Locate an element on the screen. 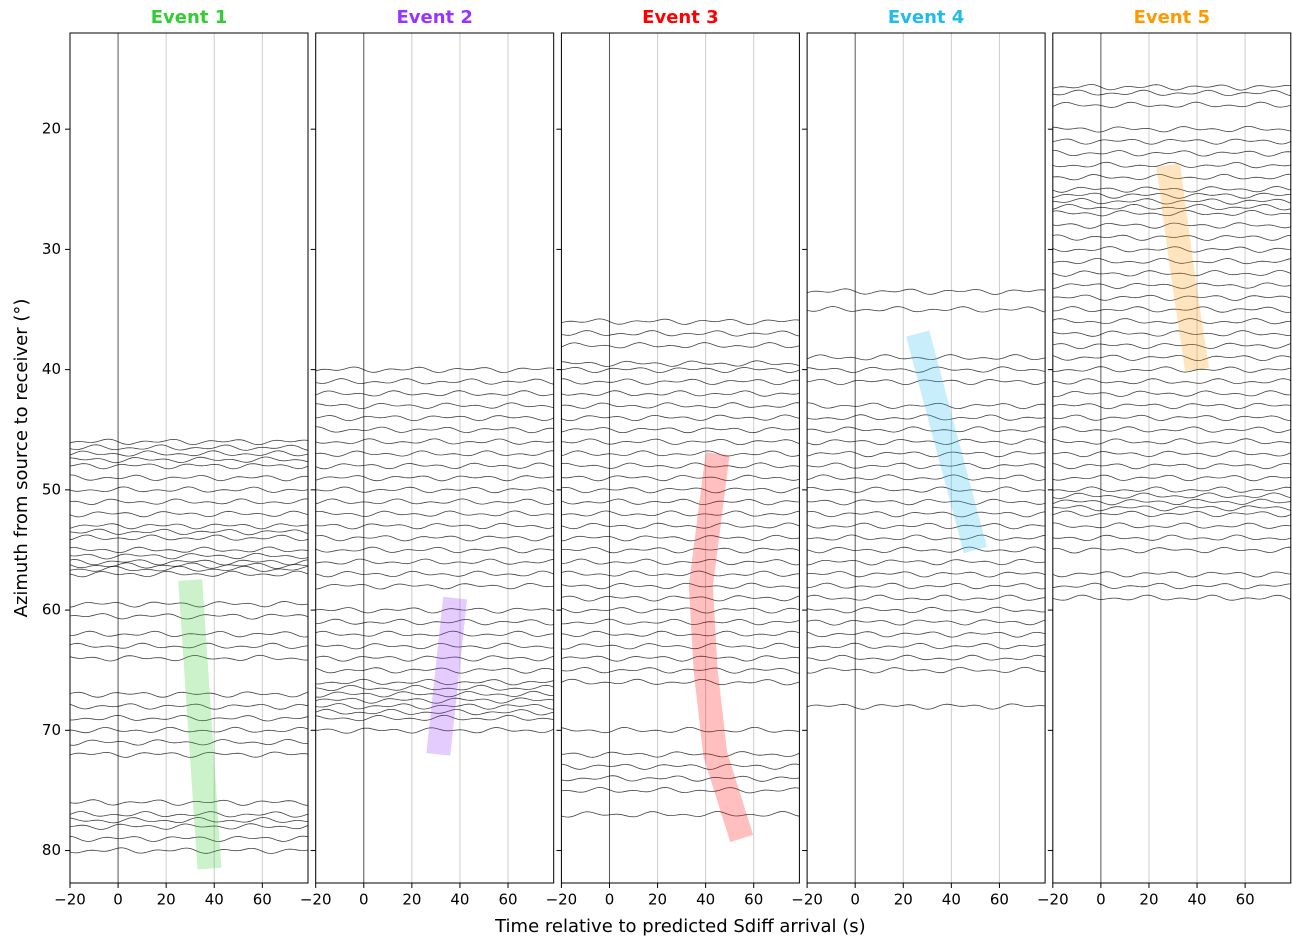  x-tick-label: −20 is located at coordinates (70, 900).